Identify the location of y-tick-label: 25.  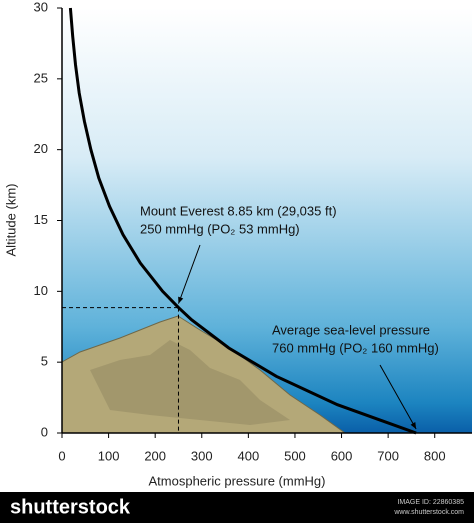
(41, 77).